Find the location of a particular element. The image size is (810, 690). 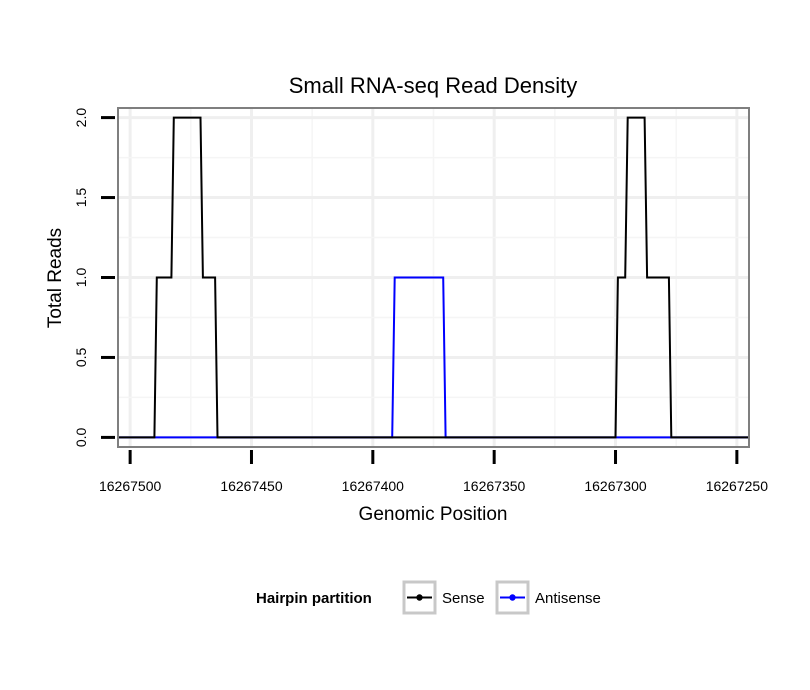

y-tick-label: 0.0 is located at coordinates (81, 437).